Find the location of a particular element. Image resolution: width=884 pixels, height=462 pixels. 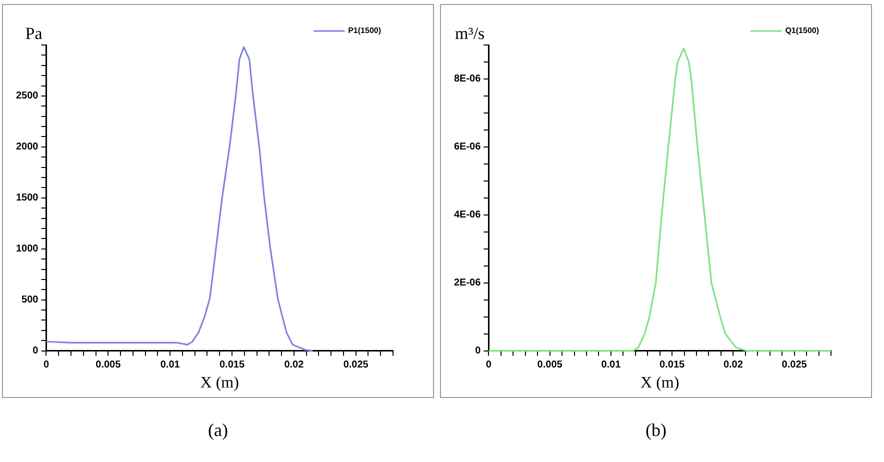

y-tick-label: 2000 is located at coordinates (27, 147).